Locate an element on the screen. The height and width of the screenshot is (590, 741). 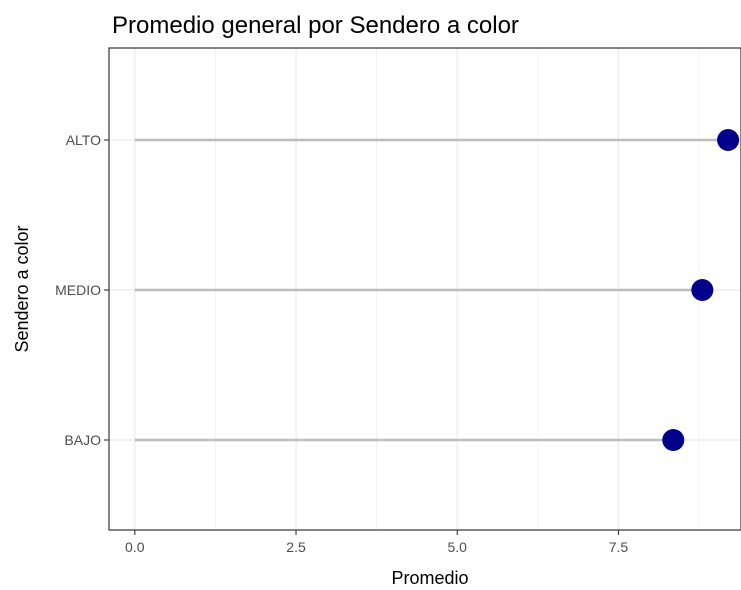
y-tick-label: MEDIO is located at coordinates (78, 290).